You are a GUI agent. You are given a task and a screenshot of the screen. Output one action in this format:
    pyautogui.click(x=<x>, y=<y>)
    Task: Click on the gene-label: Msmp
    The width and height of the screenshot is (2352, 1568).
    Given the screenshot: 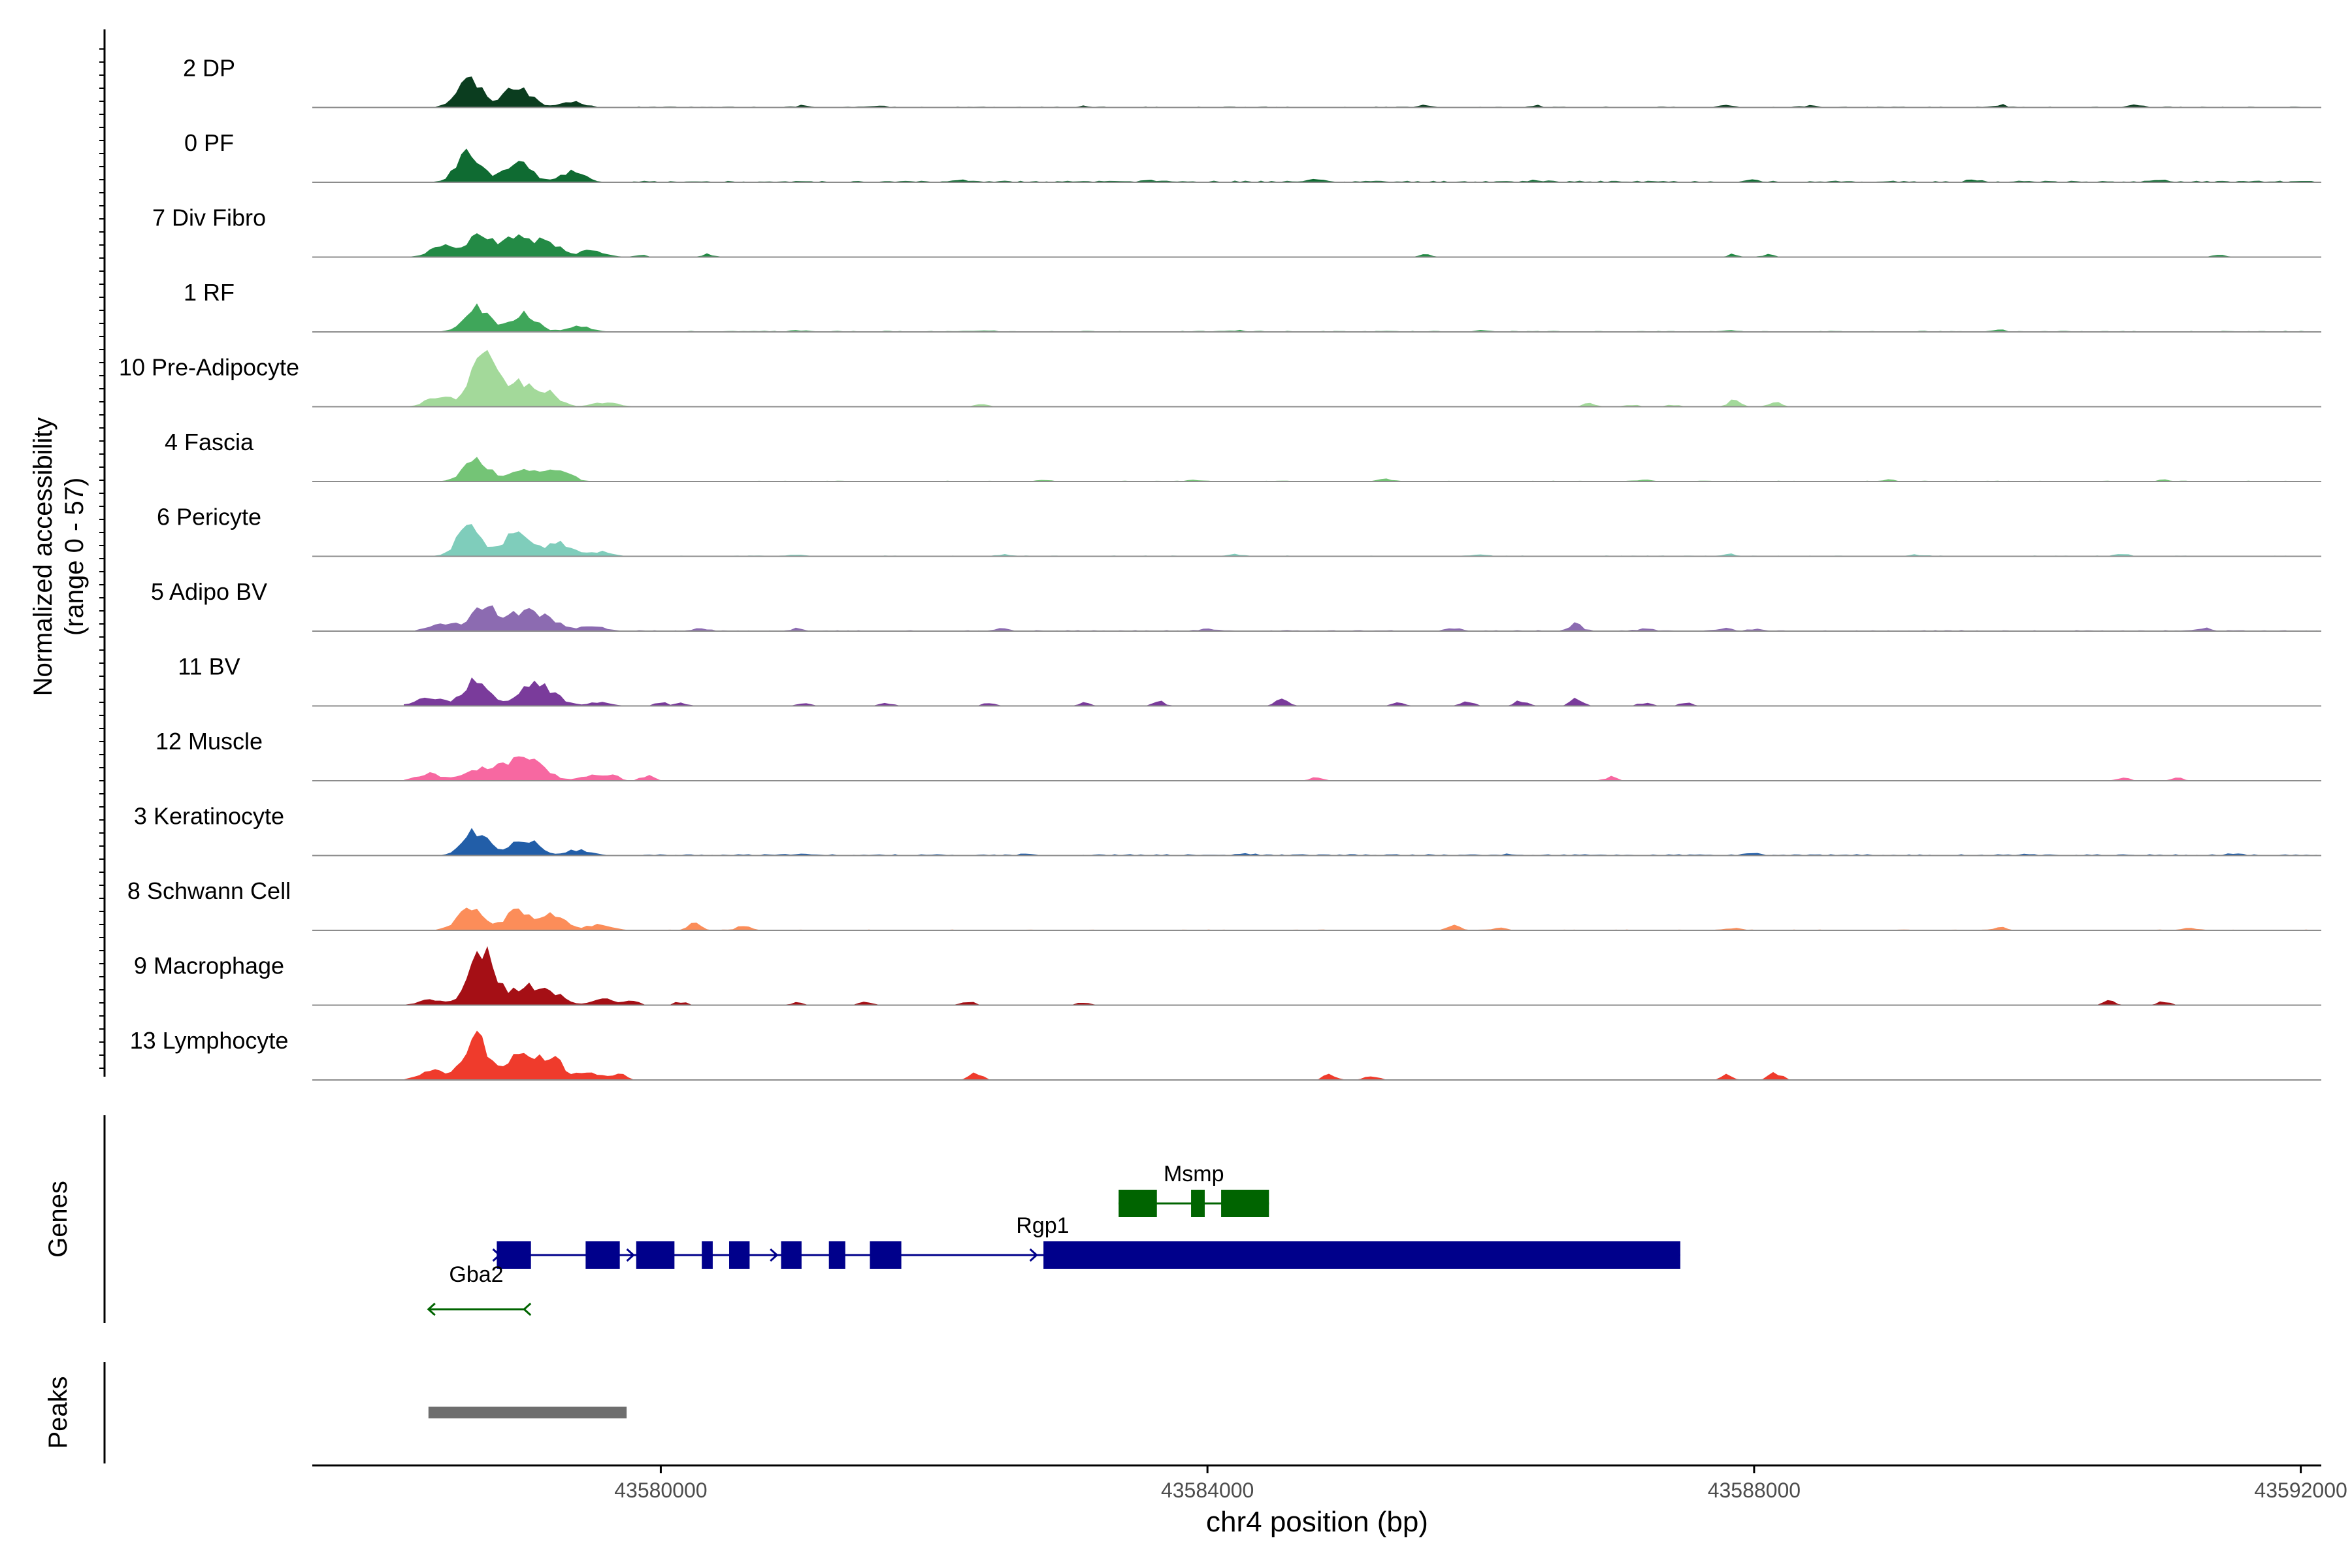 What is the action you would take?
    pyautogui.click(x=1194, y=1174)
    